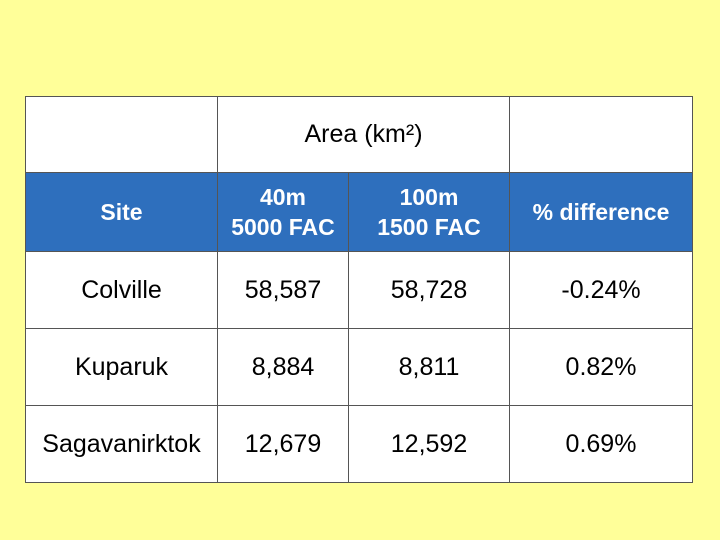 The image size is (720, 540). Describe the element at coordinates (283, 367) in the screenshot. I see `value-cell: 8,884` at that location.